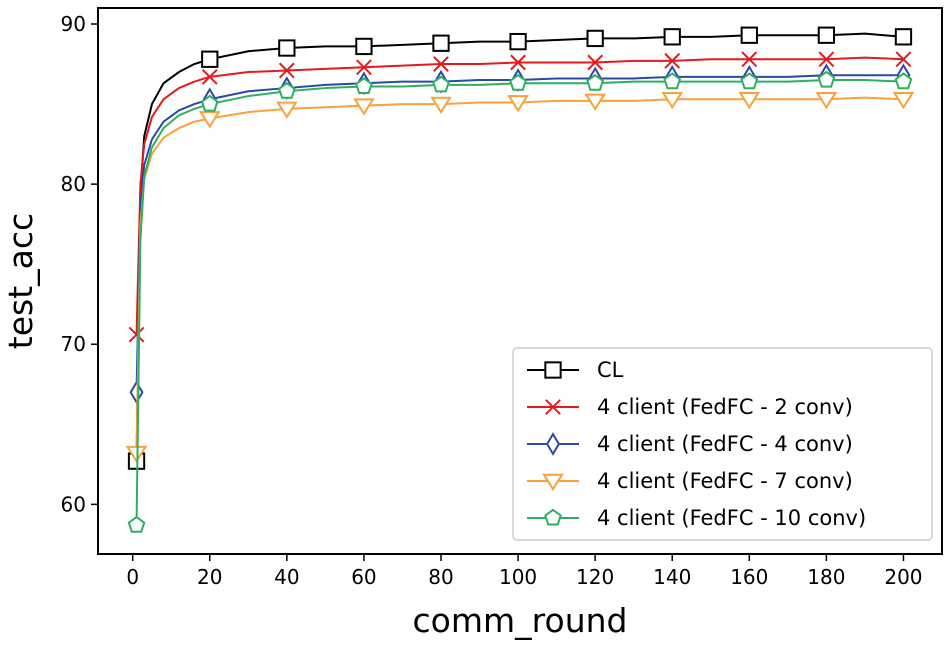 The height and width of the screenshot is (645, 950). I want to click on legend-box, so click(722, 444).